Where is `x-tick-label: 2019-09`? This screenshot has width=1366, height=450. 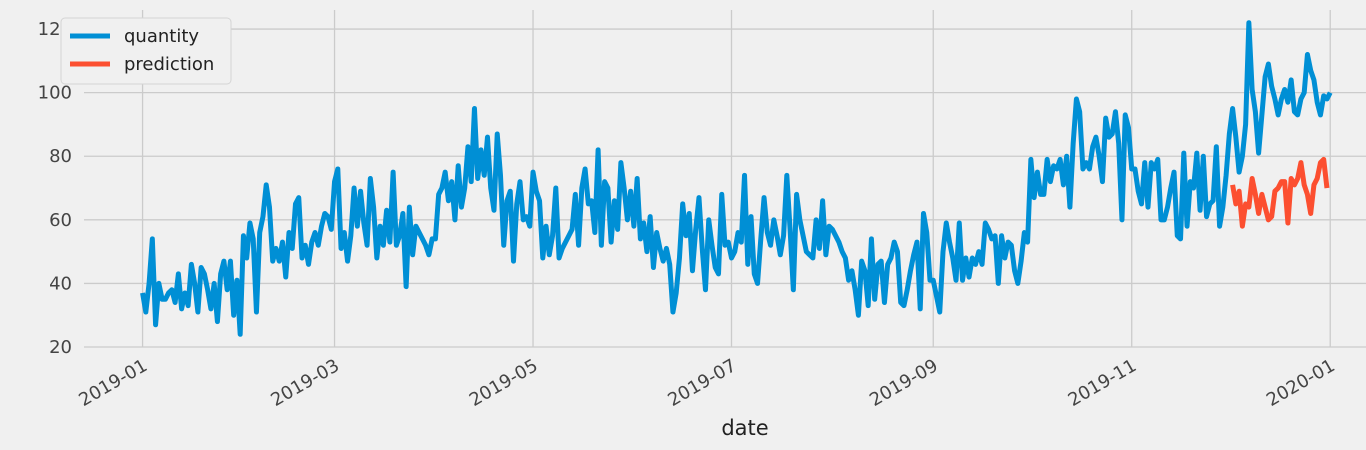
x-tick-label: 2019-09 is located at coordinates (904, 383).